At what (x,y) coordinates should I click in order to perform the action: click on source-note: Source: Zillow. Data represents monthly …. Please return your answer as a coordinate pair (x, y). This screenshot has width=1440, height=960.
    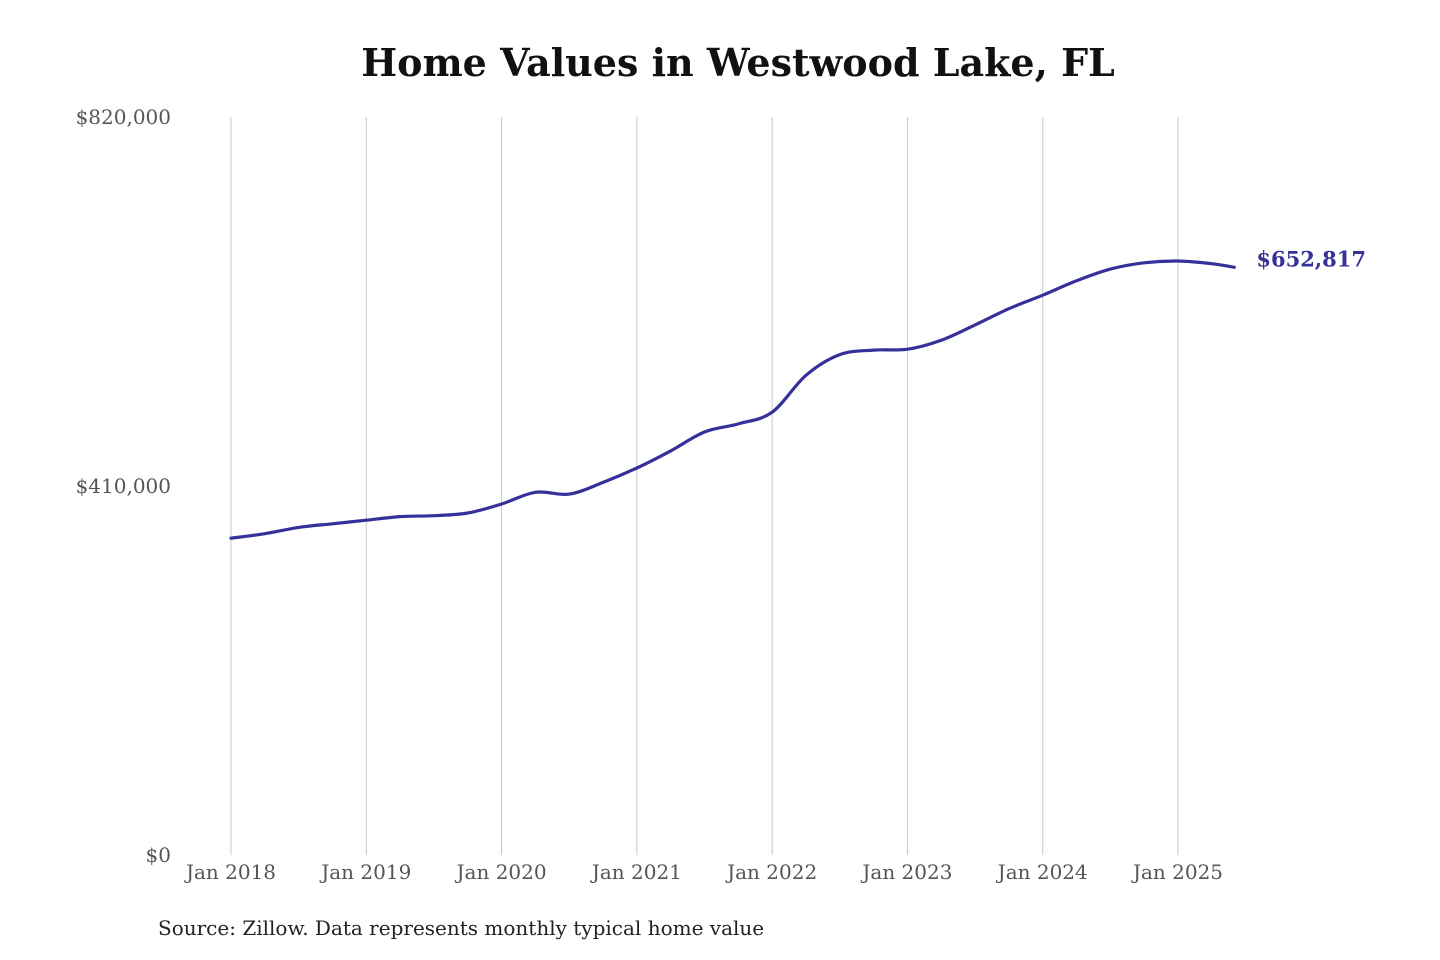
    Looking at the image, I should click on (461, 928).